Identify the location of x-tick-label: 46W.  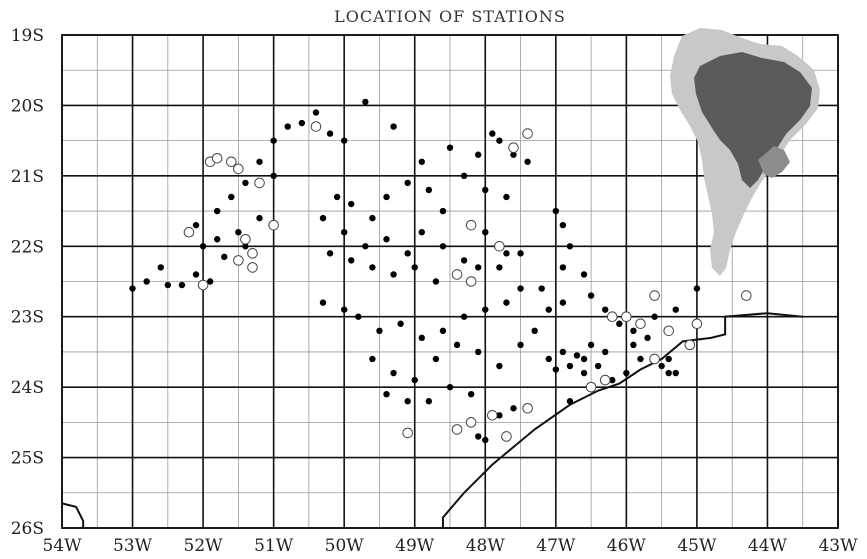
(627, 546).